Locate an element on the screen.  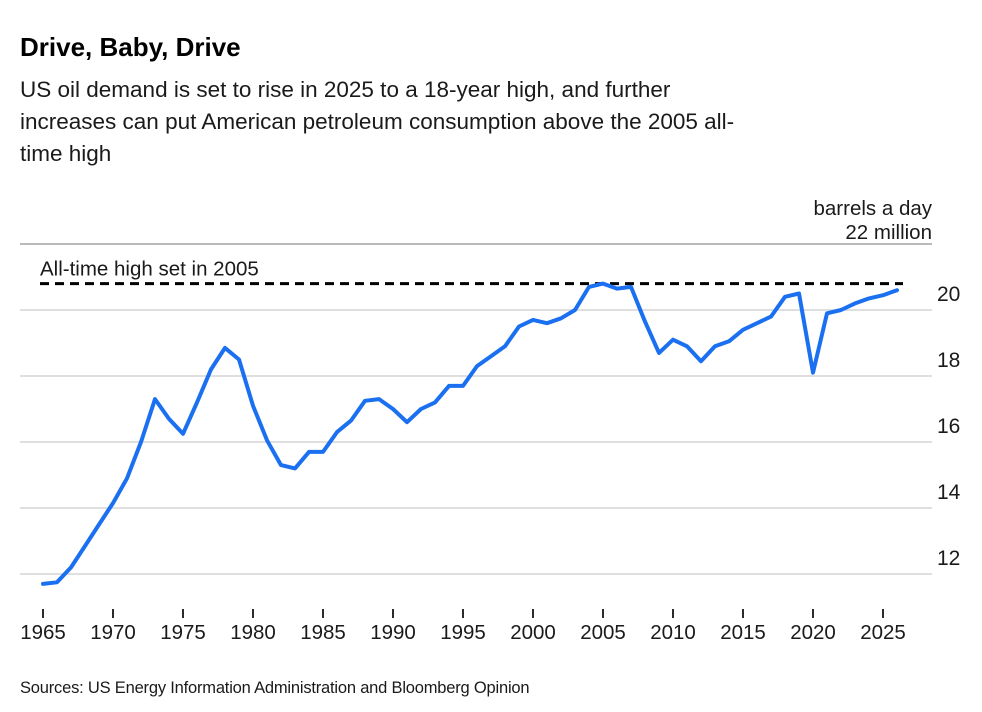
y-axis-tick-label: 12 is located at coordinates (948, 558).